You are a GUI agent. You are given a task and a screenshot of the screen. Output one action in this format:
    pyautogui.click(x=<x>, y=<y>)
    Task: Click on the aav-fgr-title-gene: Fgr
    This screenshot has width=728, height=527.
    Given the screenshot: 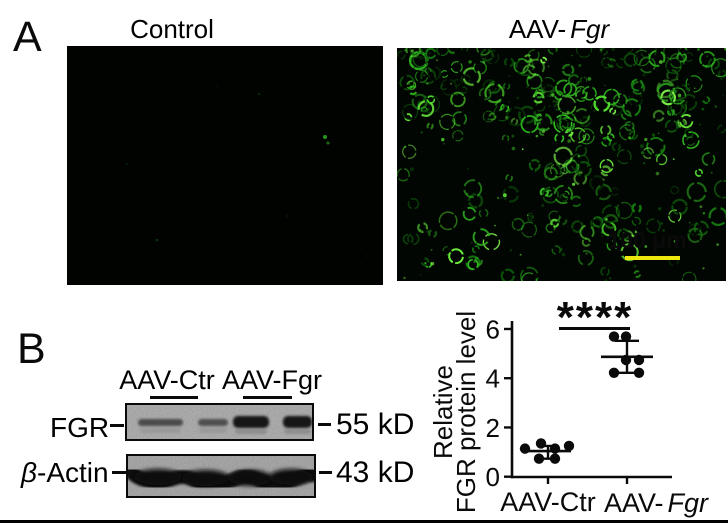 What is the action you would take?
    pyautogui.click(x=590, y=29)
    